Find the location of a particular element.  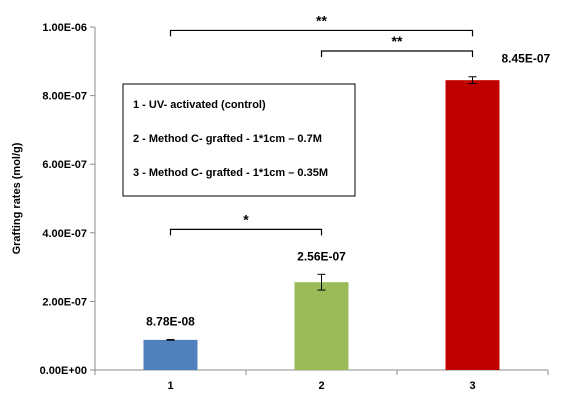

y-tick-label: 4.00E-07 is located at coordinates (64, 234).